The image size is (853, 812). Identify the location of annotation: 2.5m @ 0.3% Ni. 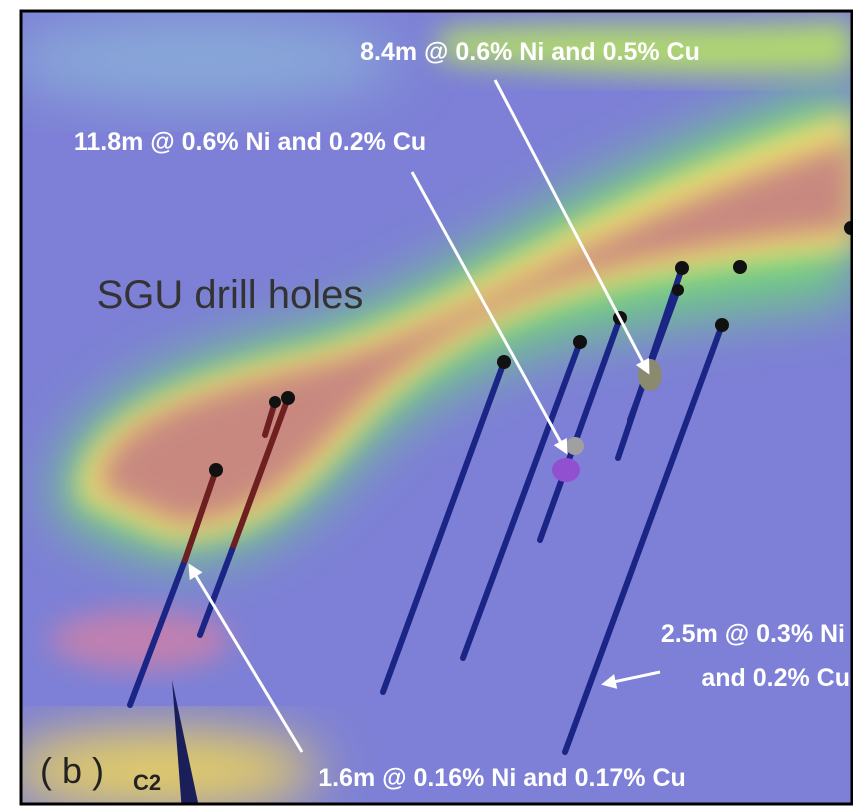
(753, 634).